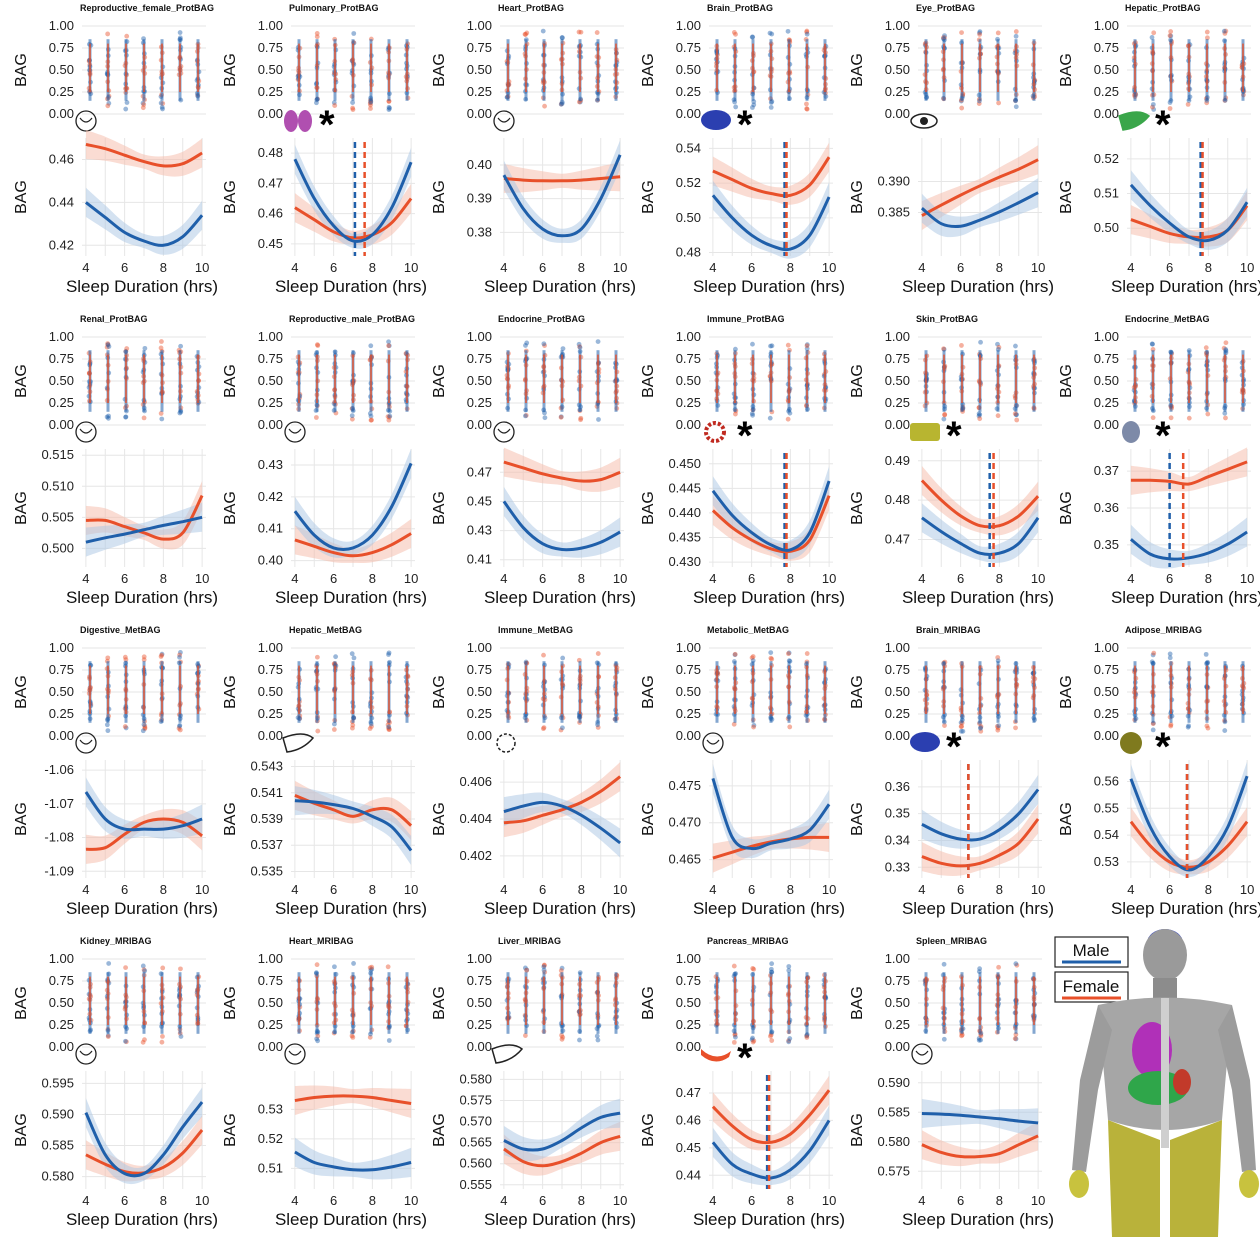 The width and height of the screenshot is (1260, 1237). Describe the element at coordinates (829, 889) in the screenshot. I see `x-tick-label: 10` at that location.